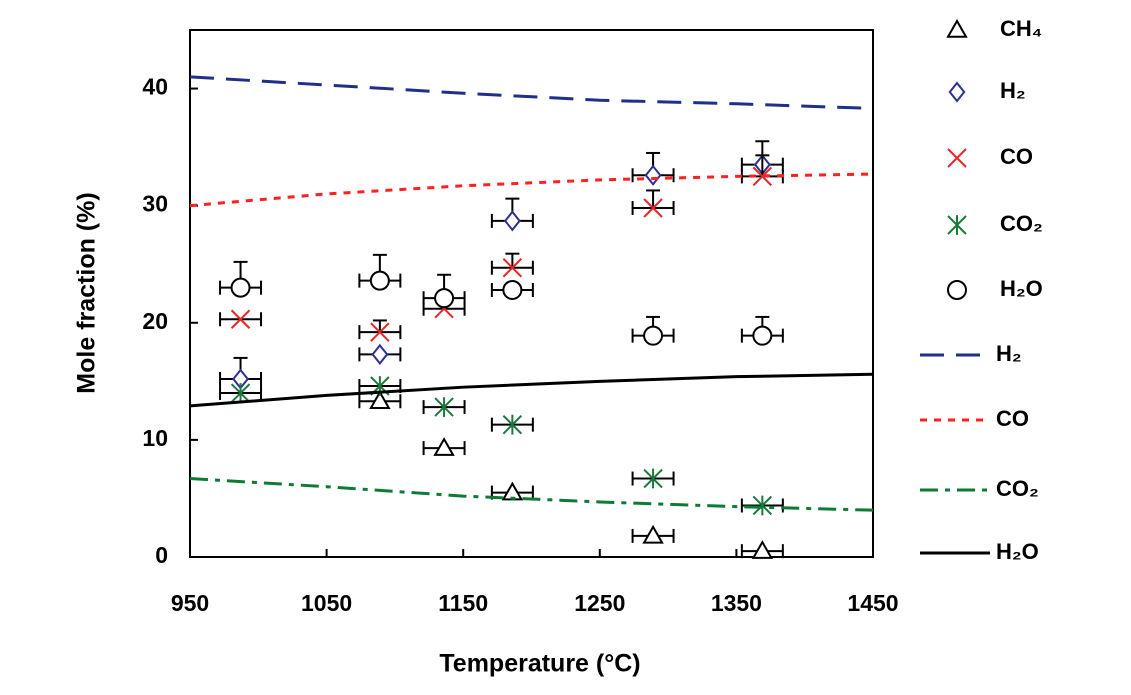 The width and height of the screenshot is (1131, 695). I want to click on y-tick-label: 40, so click(155, 87).